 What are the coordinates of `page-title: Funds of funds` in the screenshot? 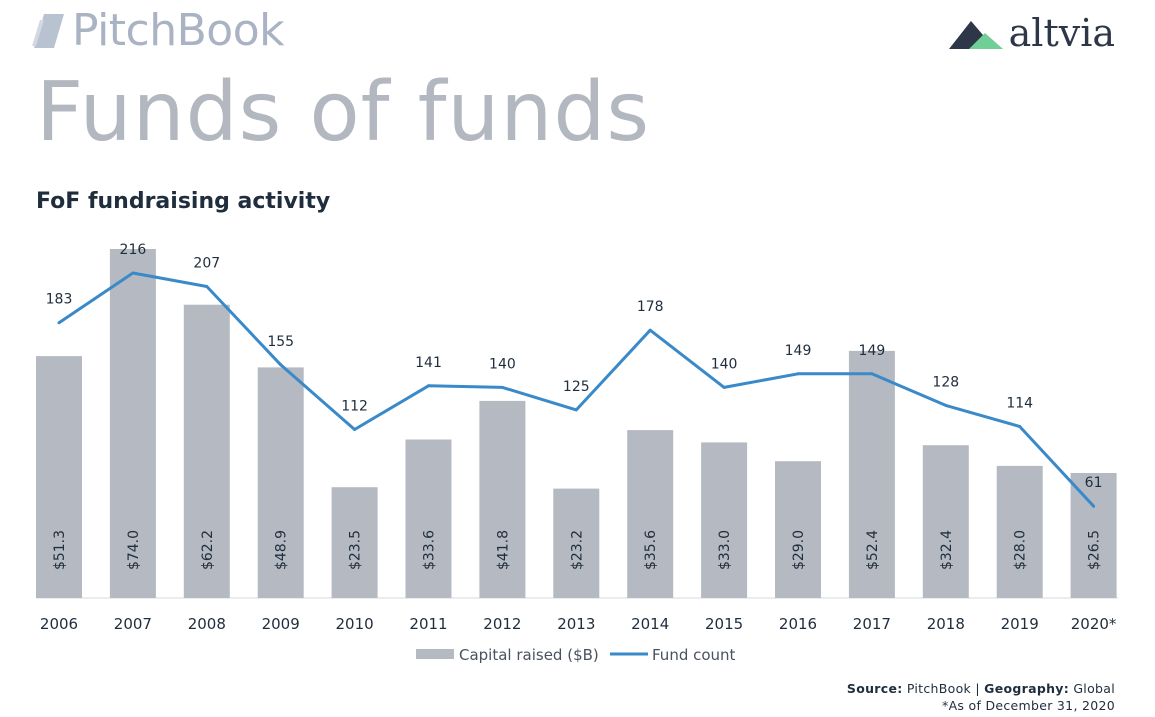 It's located at (343, 112).